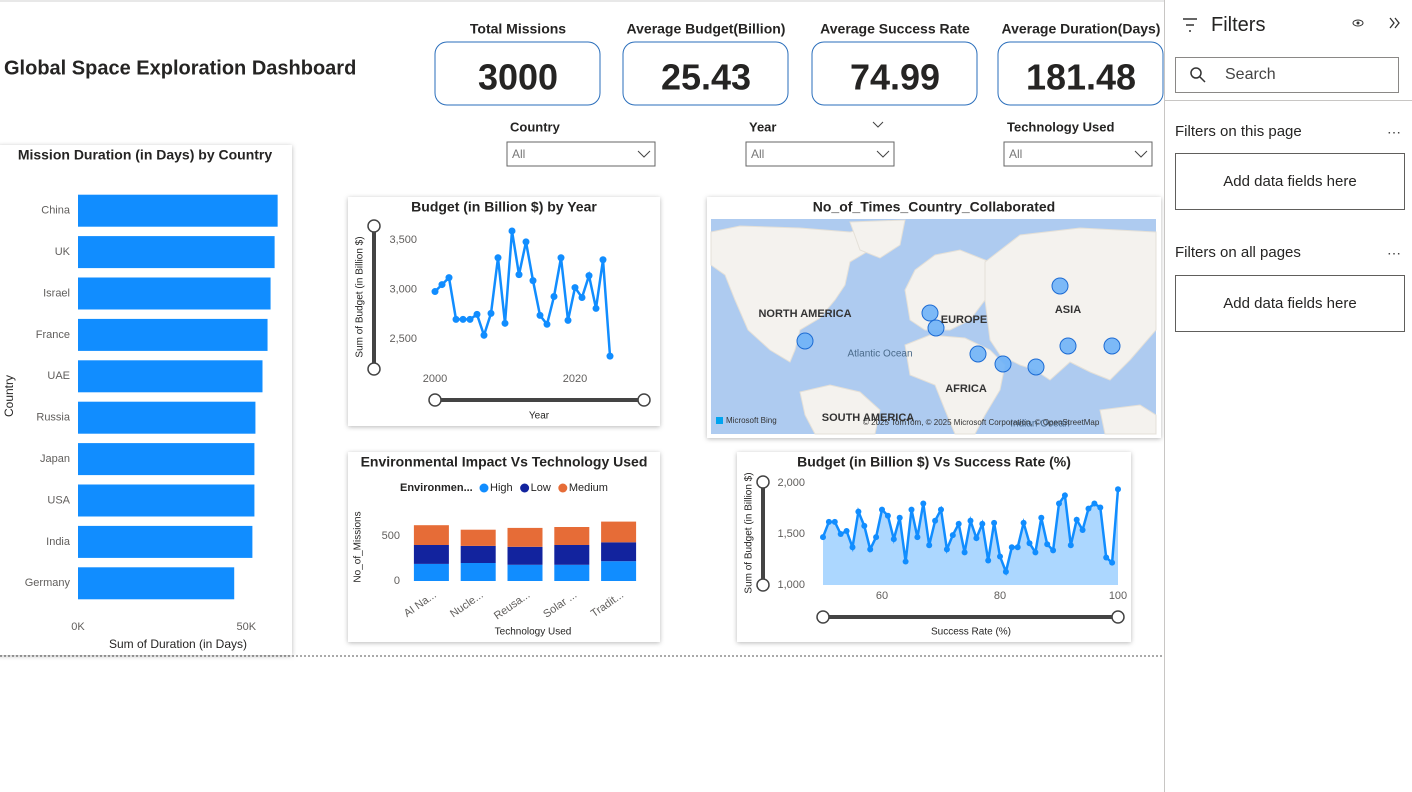 This screenshot has width=1412, height=792. What do you see at coordinates (145, 155) in the screenshot?
I see `chart-title: Mission Duration (in Days) by Country` at bounding box center [145, 155].